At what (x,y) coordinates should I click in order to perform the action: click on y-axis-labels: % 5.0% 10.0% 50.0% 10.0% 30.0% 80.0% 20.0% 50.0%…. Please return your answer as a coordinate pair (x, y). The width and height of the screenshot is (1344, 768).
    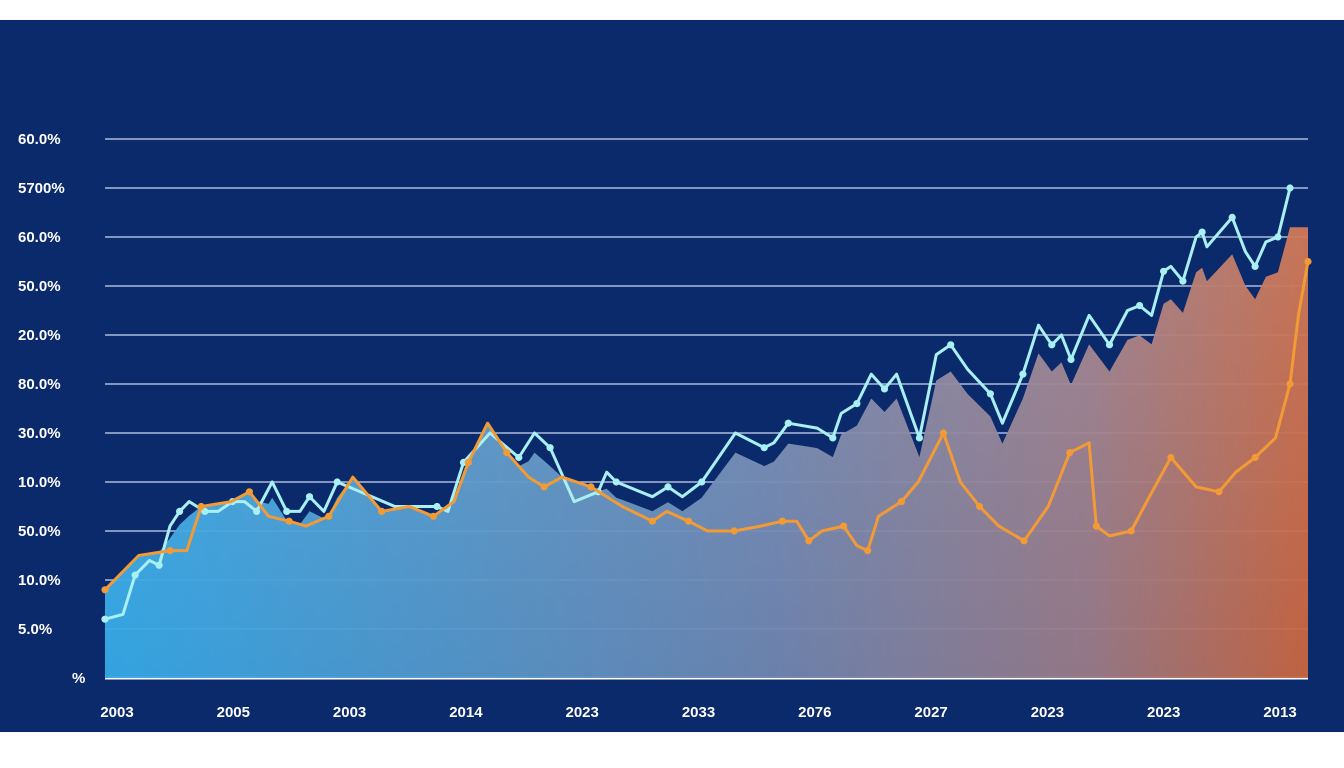
    Looking at the image, I should click on (51, 409).